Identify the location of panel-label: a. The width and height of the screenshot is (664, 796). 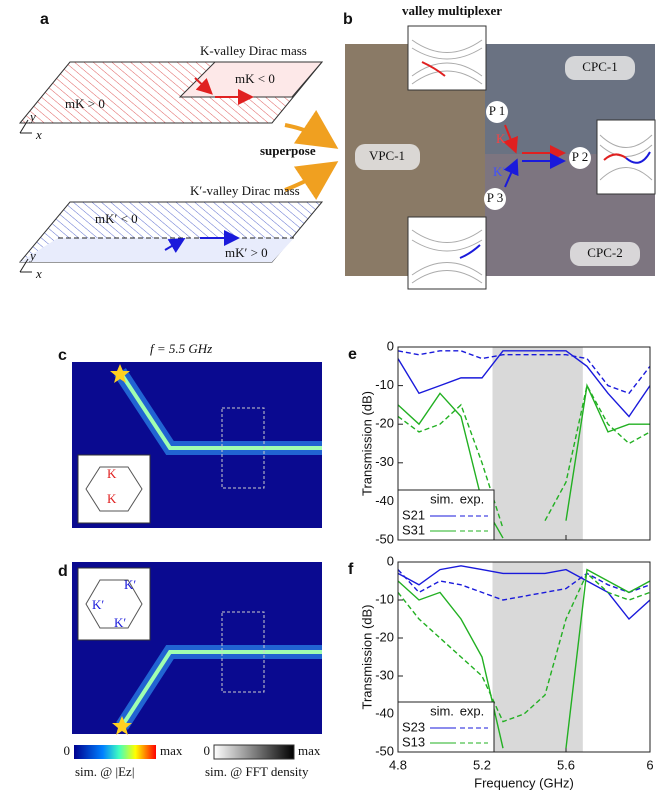
(44, 19).